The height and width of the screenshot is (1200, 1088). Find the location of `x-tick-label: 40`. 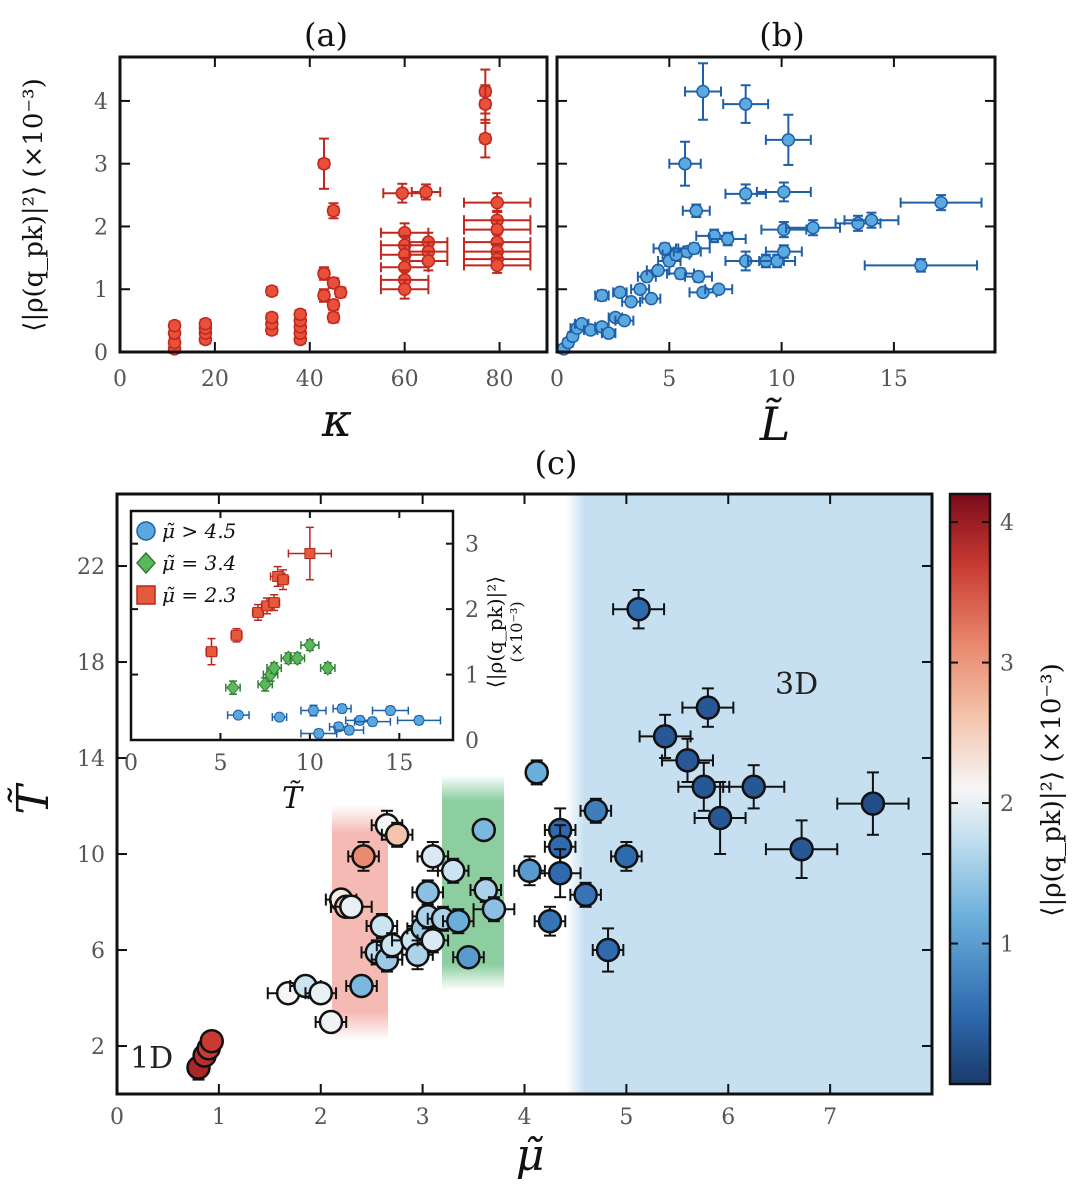

x-tick-label: 40 is located at coordinates (310, 379).